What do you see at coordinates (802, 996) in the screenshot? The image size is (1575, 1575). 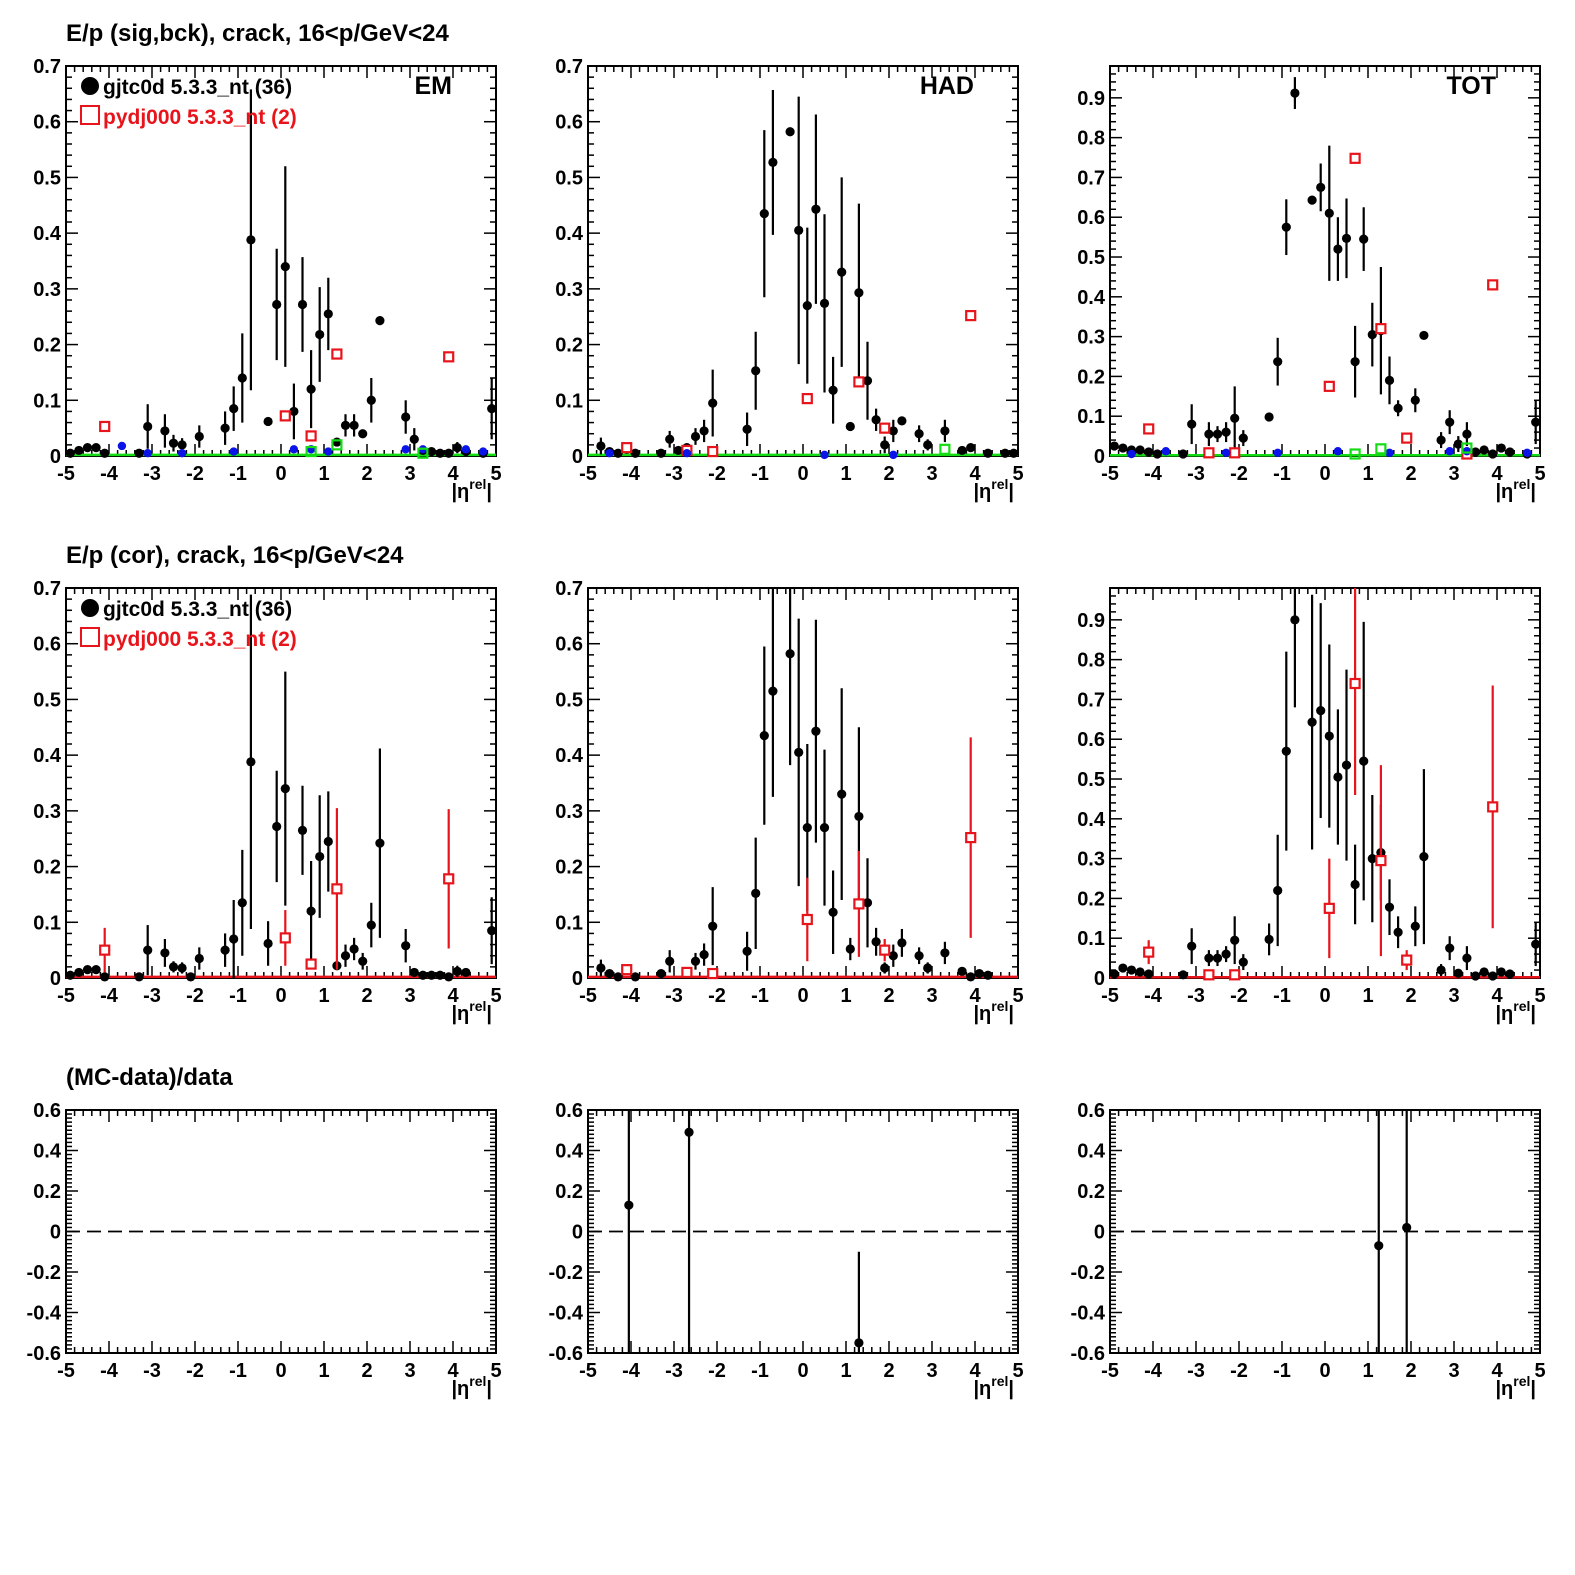 I see `x-tick-label: 0` at bounding box center [802, 996].